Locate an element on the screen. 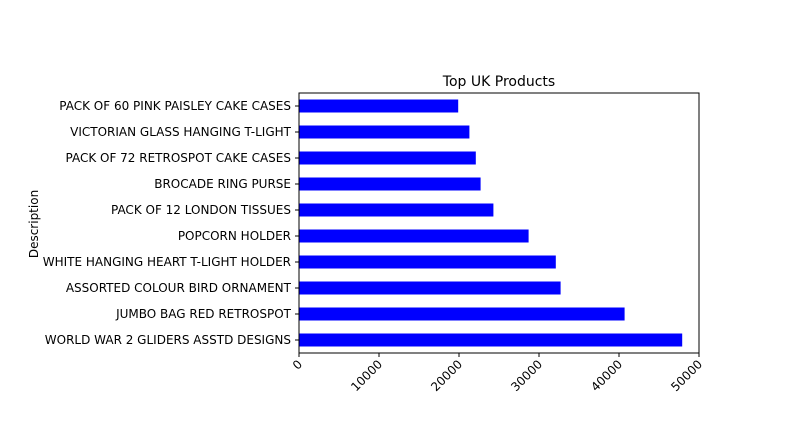 Image resolution: width=797 pixels, height=422 pixels. y-tick-label: POPCORN HOLDER is located at coordinates (234, 236).